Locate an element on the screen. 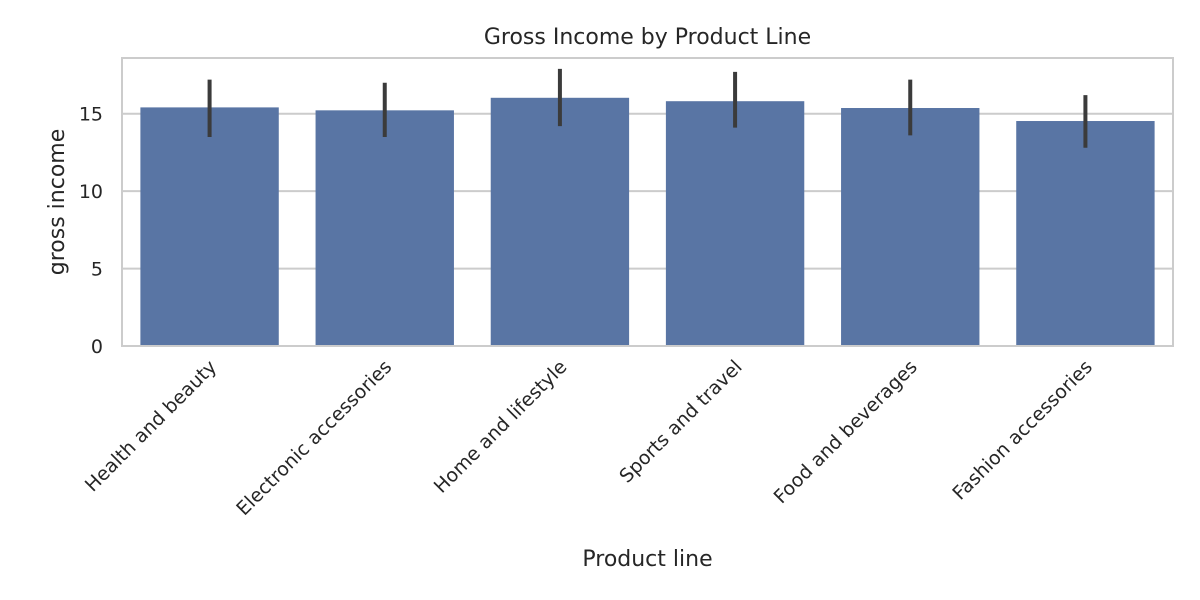 The height and width of the screenshot is (600, 1200). x-tick-label: Fashion accessories is located at coordinates (1022, 430).